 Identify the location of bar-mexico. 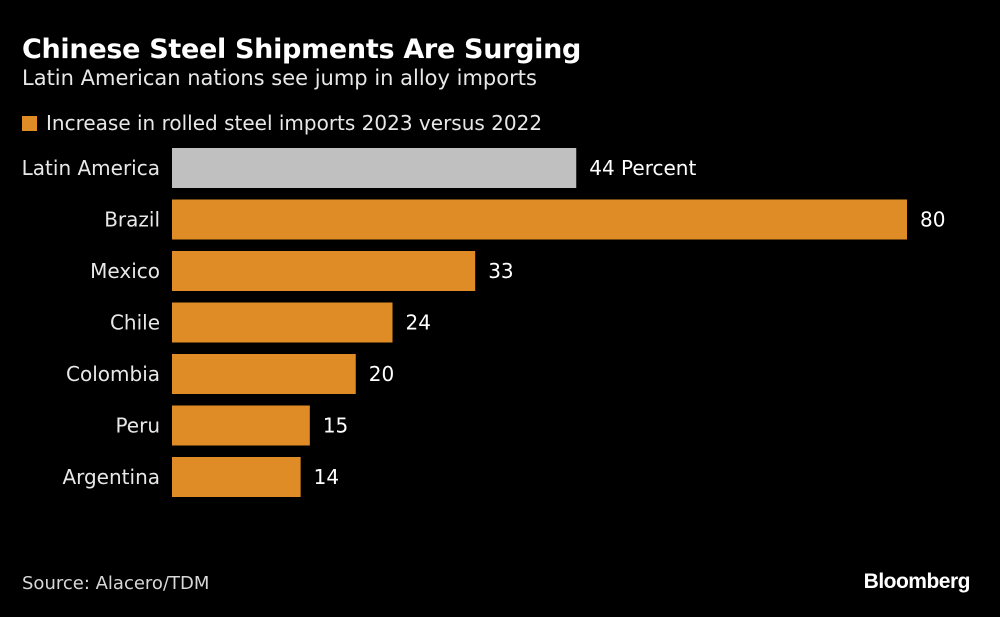
(324, 271).